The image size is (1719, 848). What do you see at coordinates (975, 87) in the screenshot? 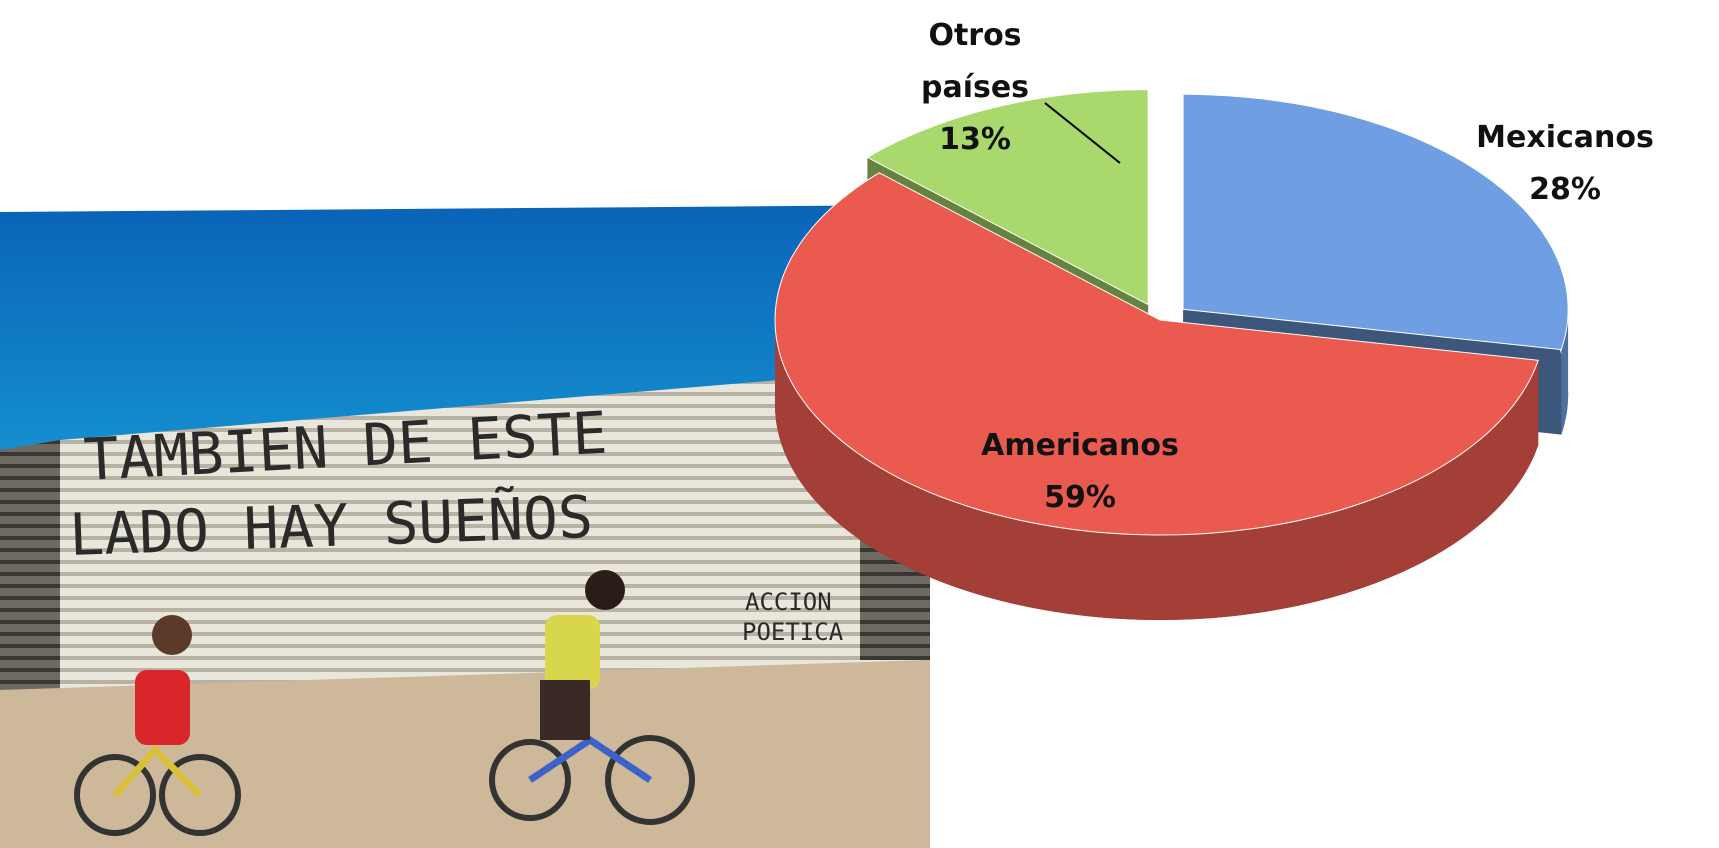
I see `slice-label: Otros países 13%` at bounding box center [975, 87].